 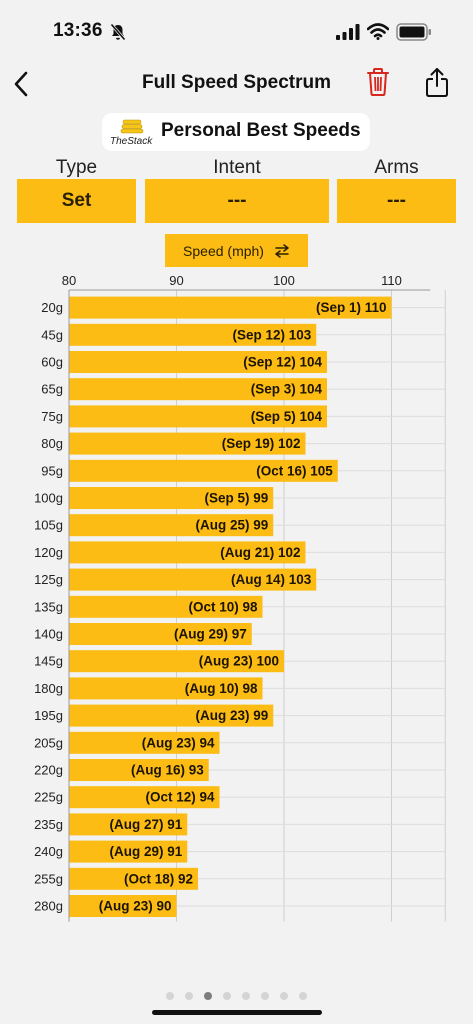 I want to click on bell-muted-icon, so click(x=118, y=32).